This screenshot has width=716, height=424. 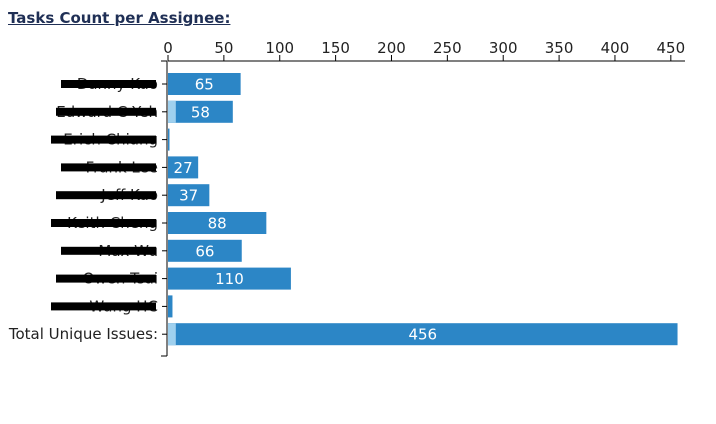 I want to click on x-tick-label: 150, so click(x=335, y=48).